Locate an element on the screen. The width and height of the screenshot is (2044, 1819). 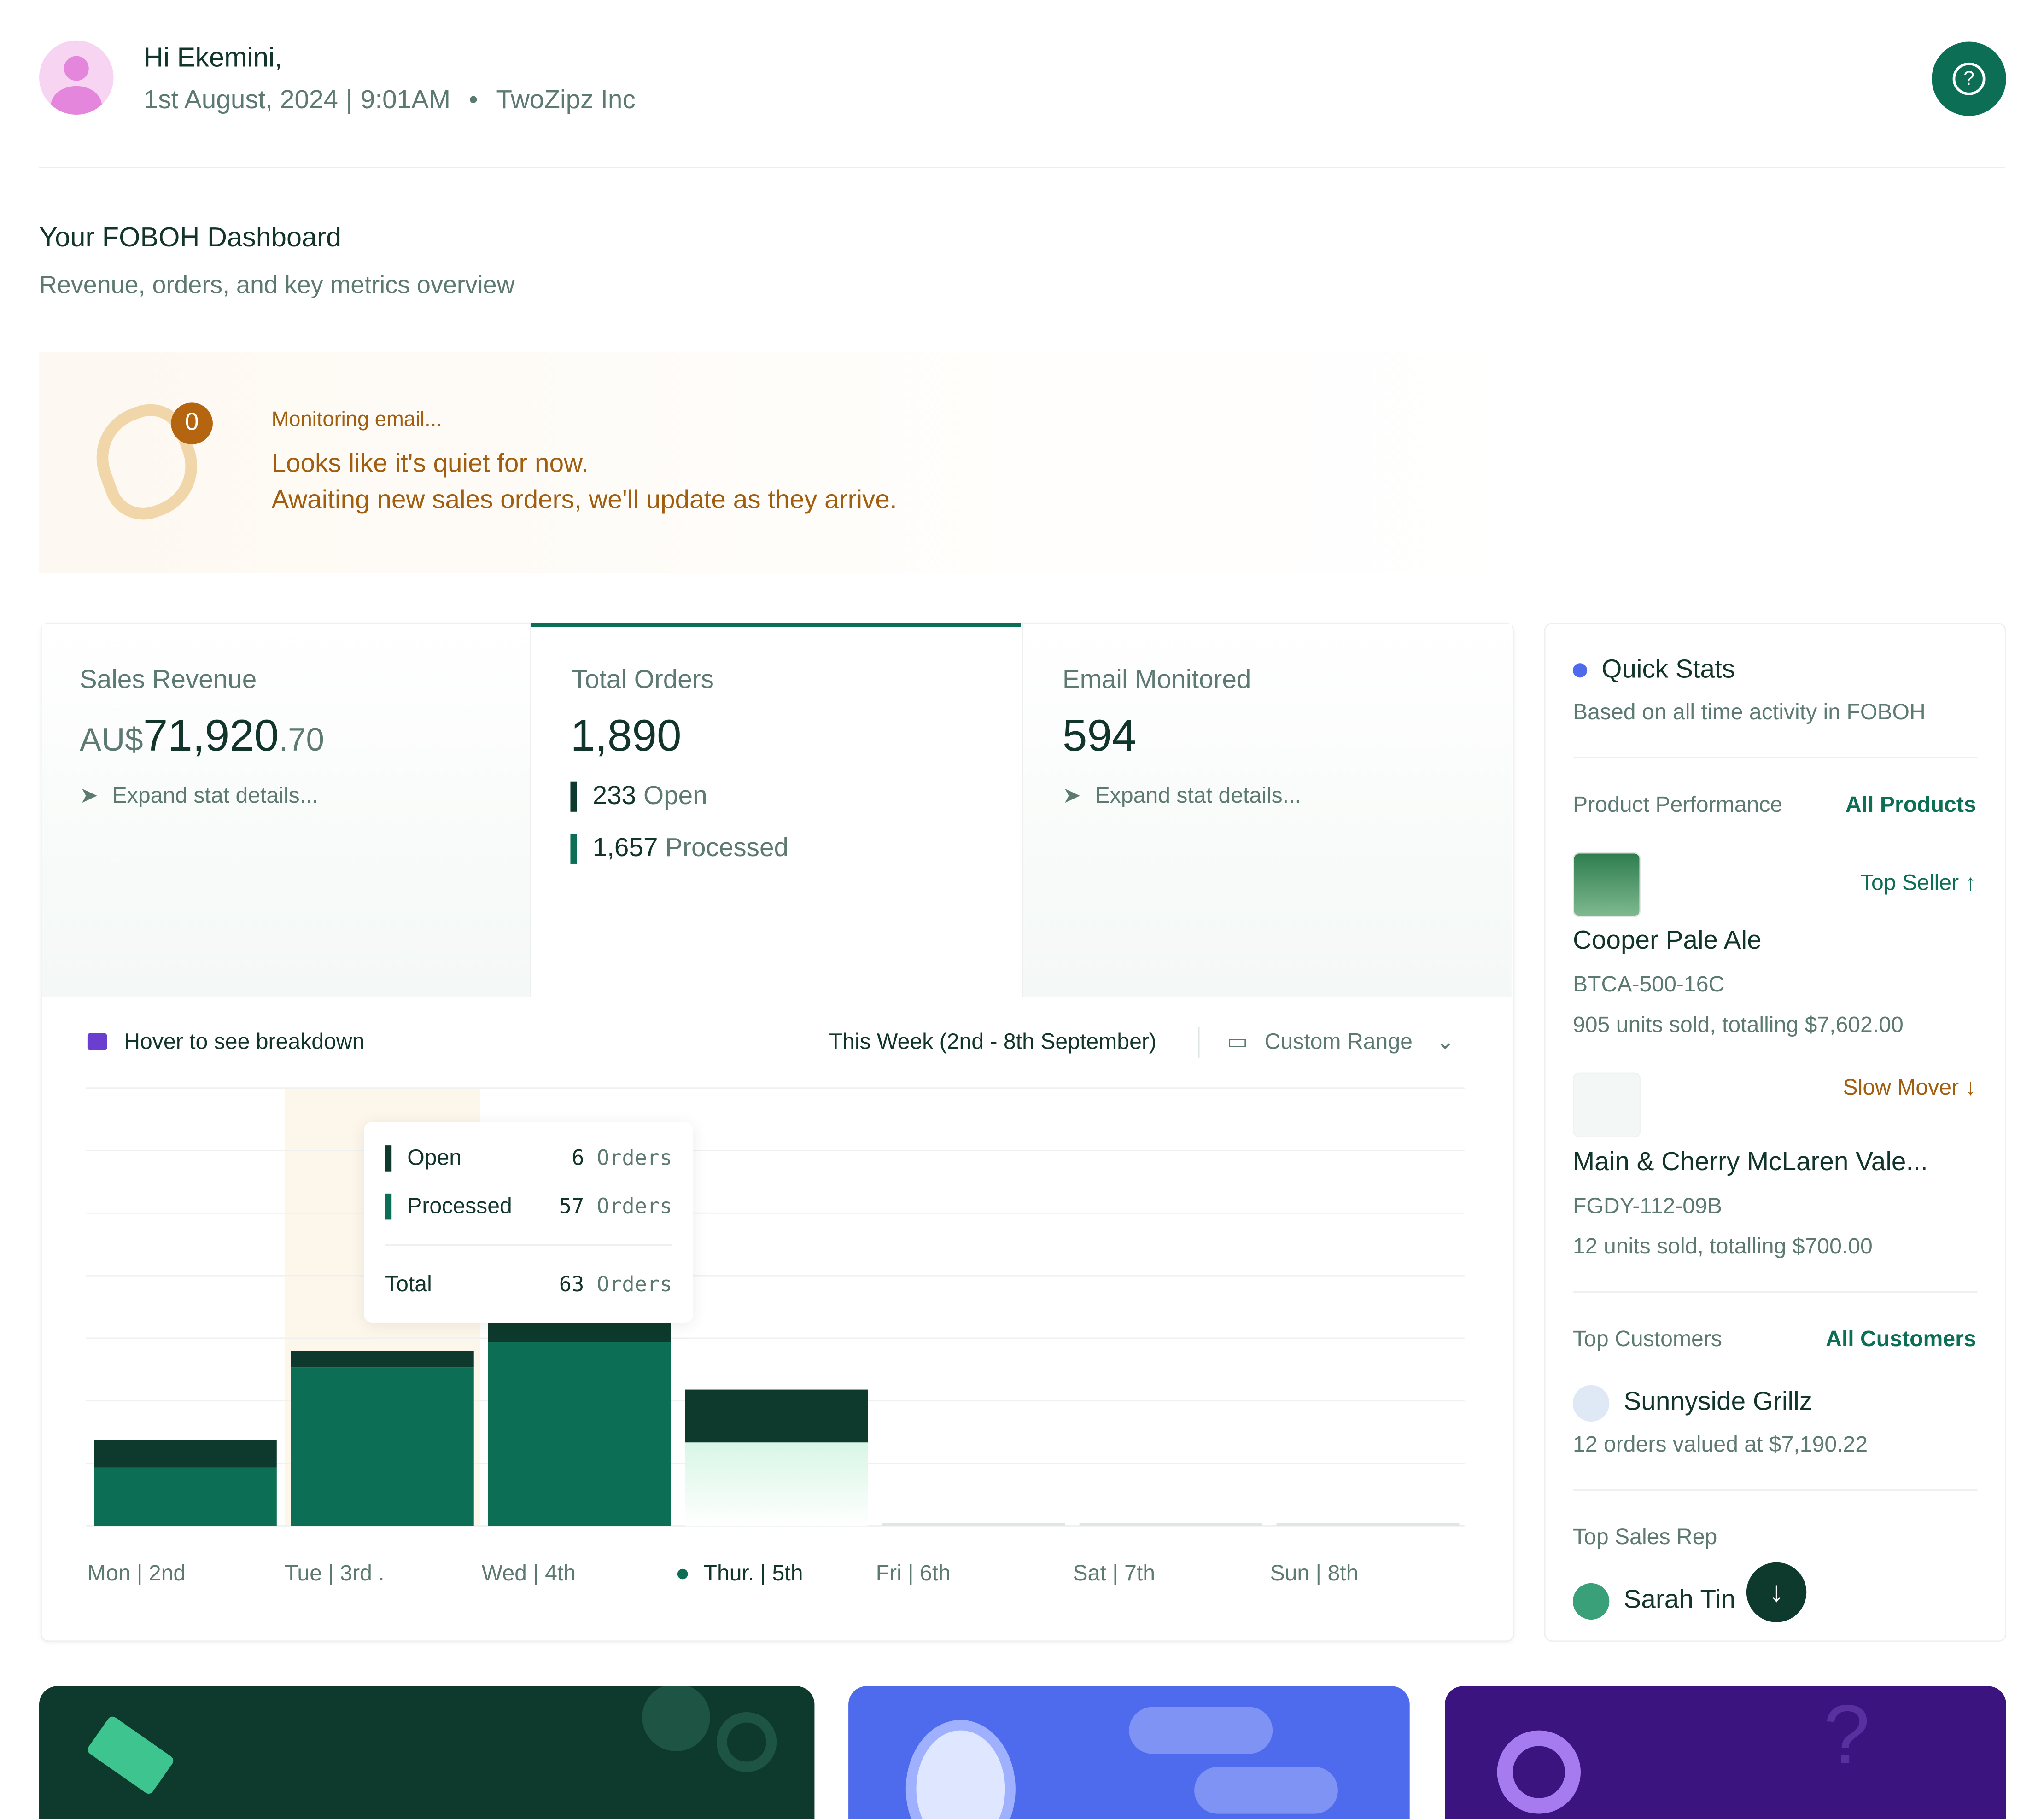
tooltip-row: Processed is located at coordinates (448, 1206).